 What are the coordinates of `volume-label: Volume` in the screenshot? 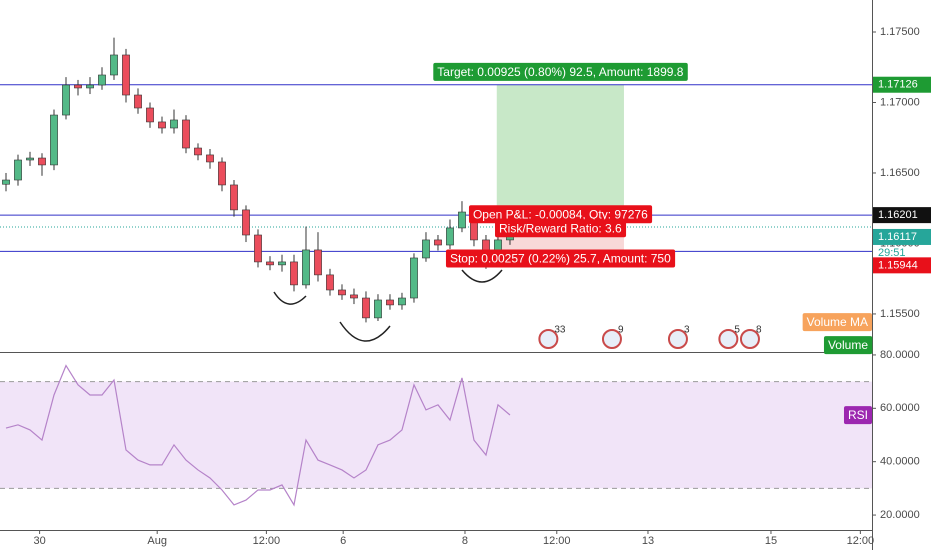 It's located at (848, 345).